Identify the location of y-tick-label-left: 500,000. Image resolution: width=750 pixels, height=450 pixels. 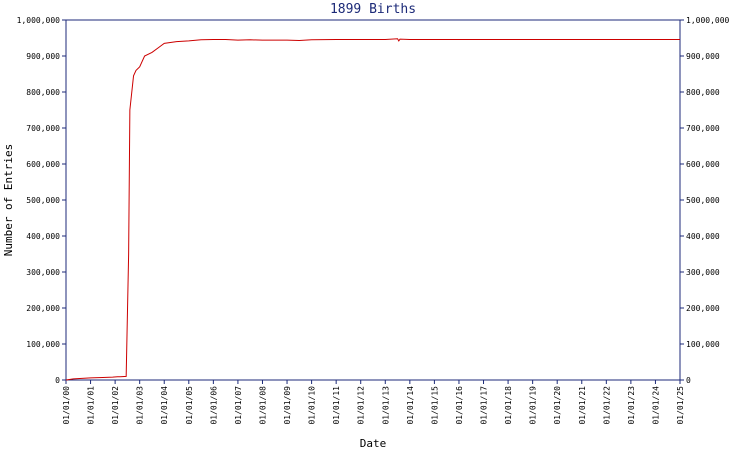
(43, 200).